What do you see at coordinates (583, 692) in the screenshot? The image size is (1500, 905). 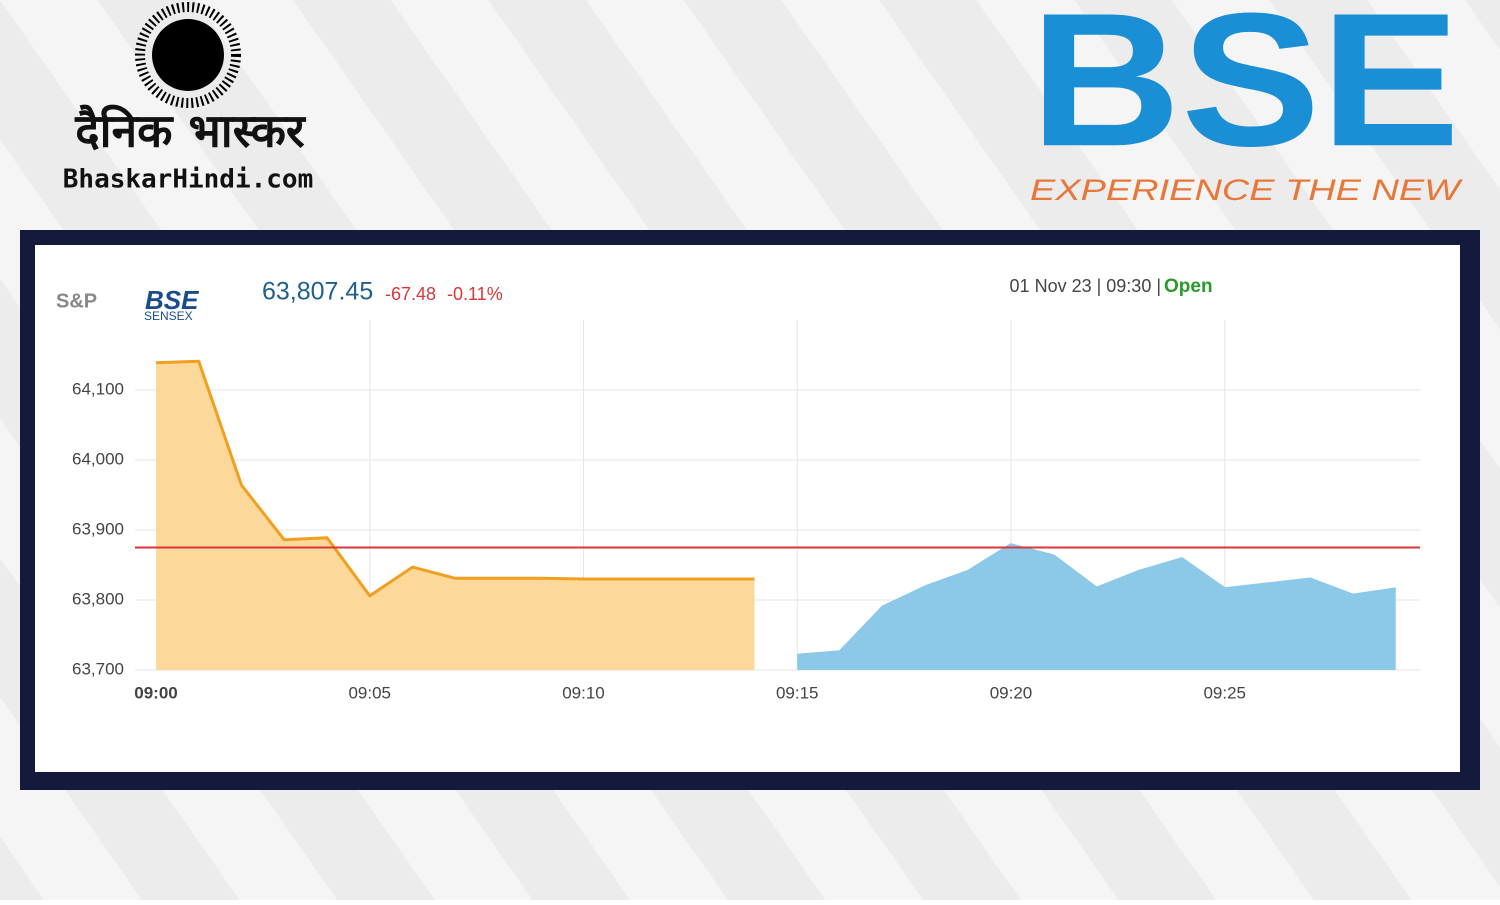 I see `x-tick-label: 09:10` at bounding box center [583, 692].